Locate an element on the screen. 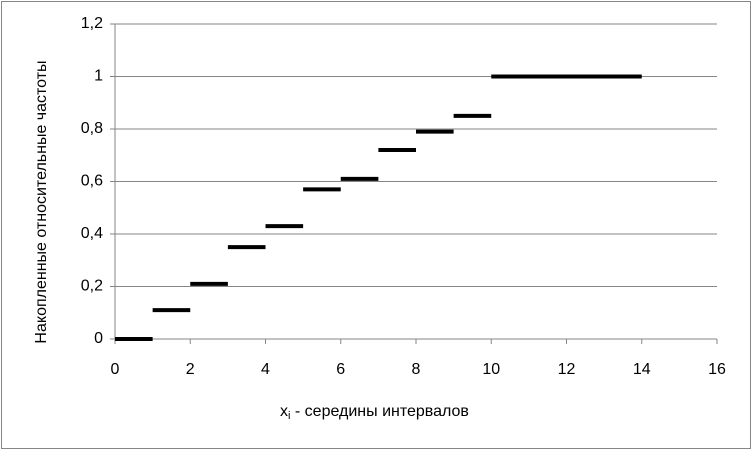 The image size is (753, 451). x-tick-label: 10 is located at coordinates (491, 369).